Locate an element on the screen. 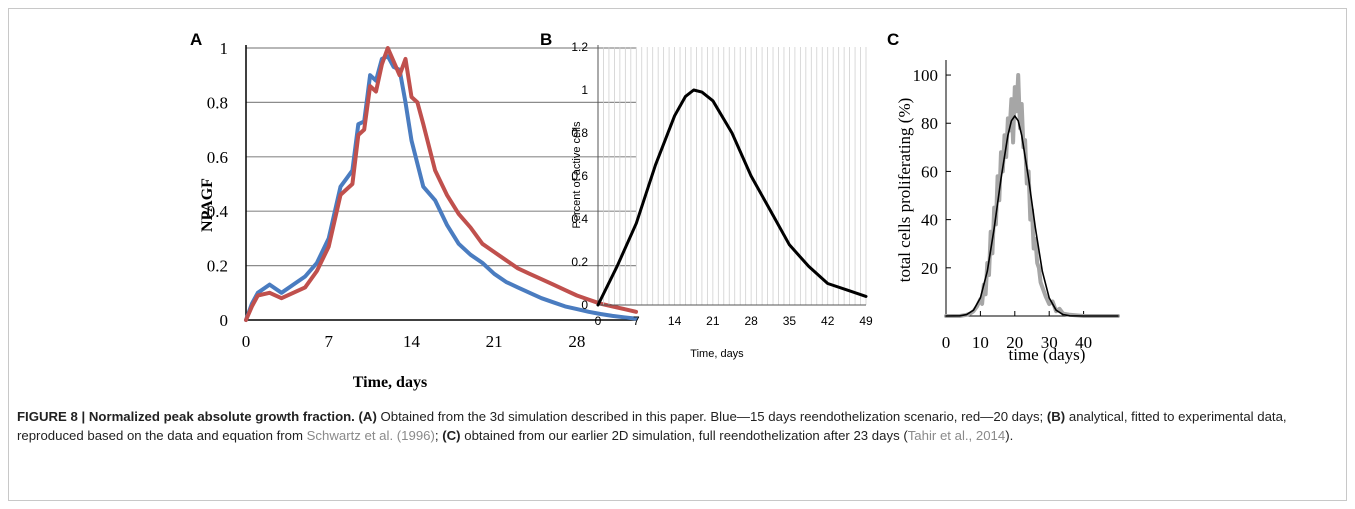  panel-a-x-label: Time, days is located at coordinates (390, 382).